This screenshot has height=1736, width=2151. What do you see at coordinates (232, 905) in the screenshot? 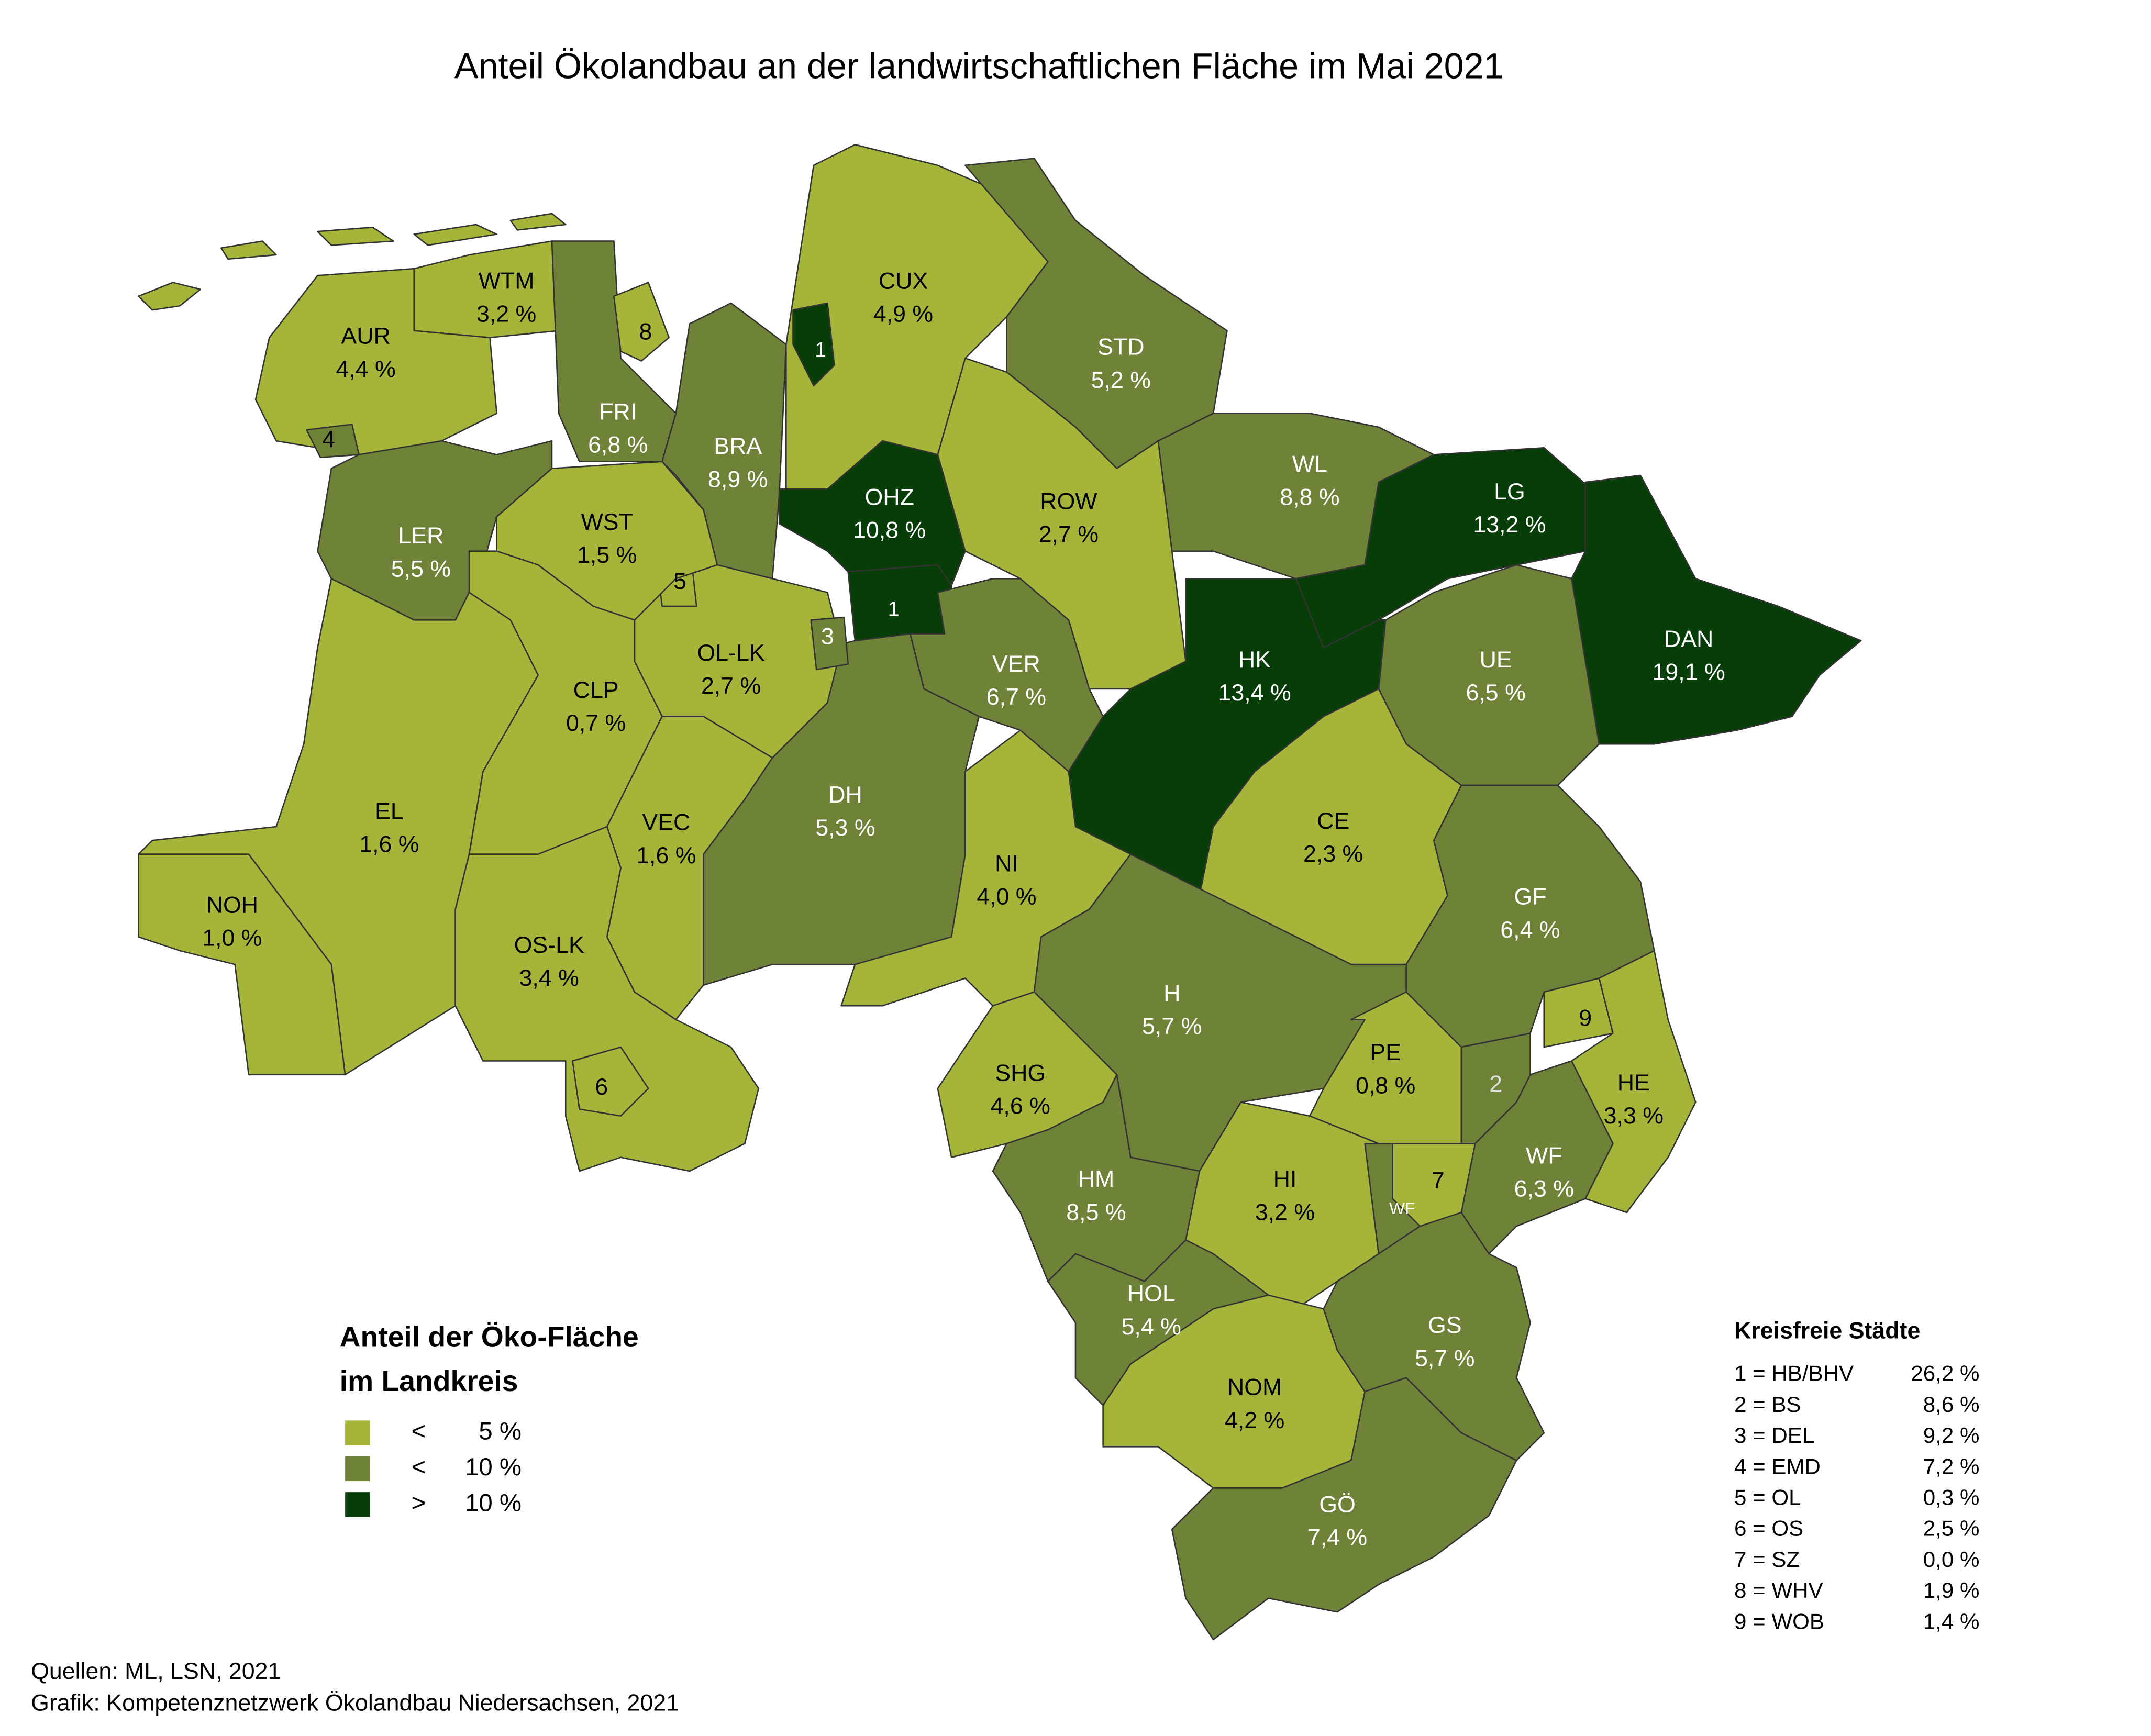
I see `region-code: NOH` at bounding box center [232, 905].